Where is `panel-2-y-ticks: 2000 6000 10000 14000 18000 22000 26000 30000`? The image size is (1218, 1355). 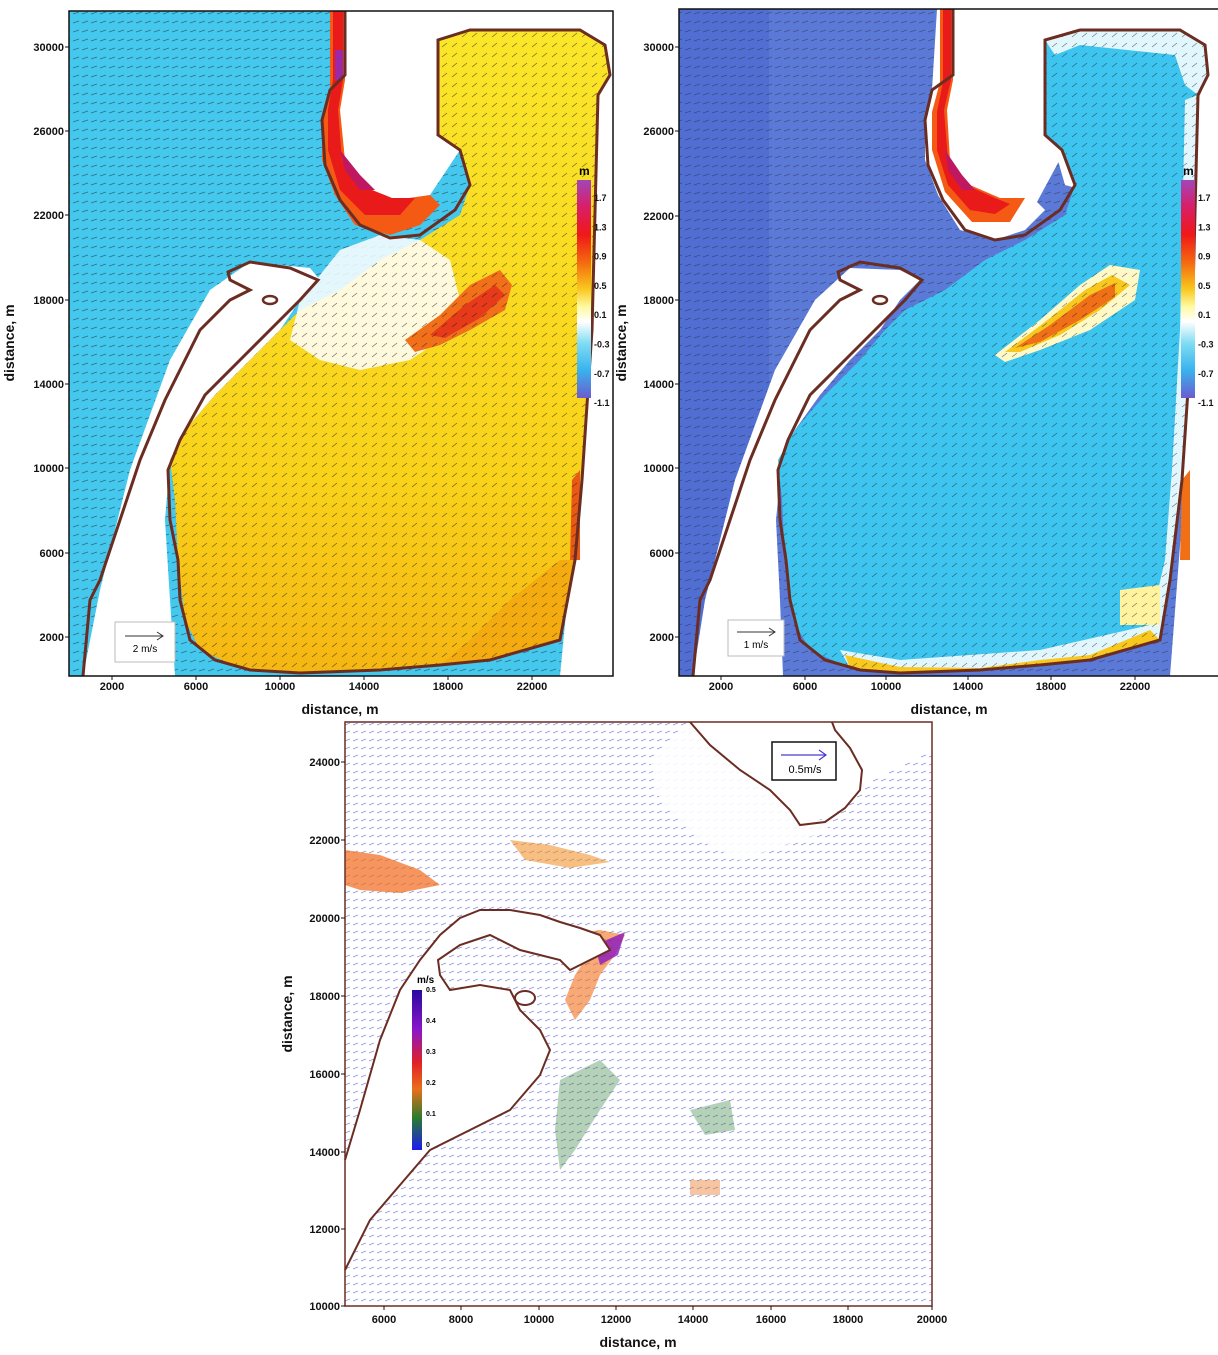
panel-2-y-ticks: 2000 6000 10000 14000 18000 22000 26000 30000 is located at coordinates (661, 343).